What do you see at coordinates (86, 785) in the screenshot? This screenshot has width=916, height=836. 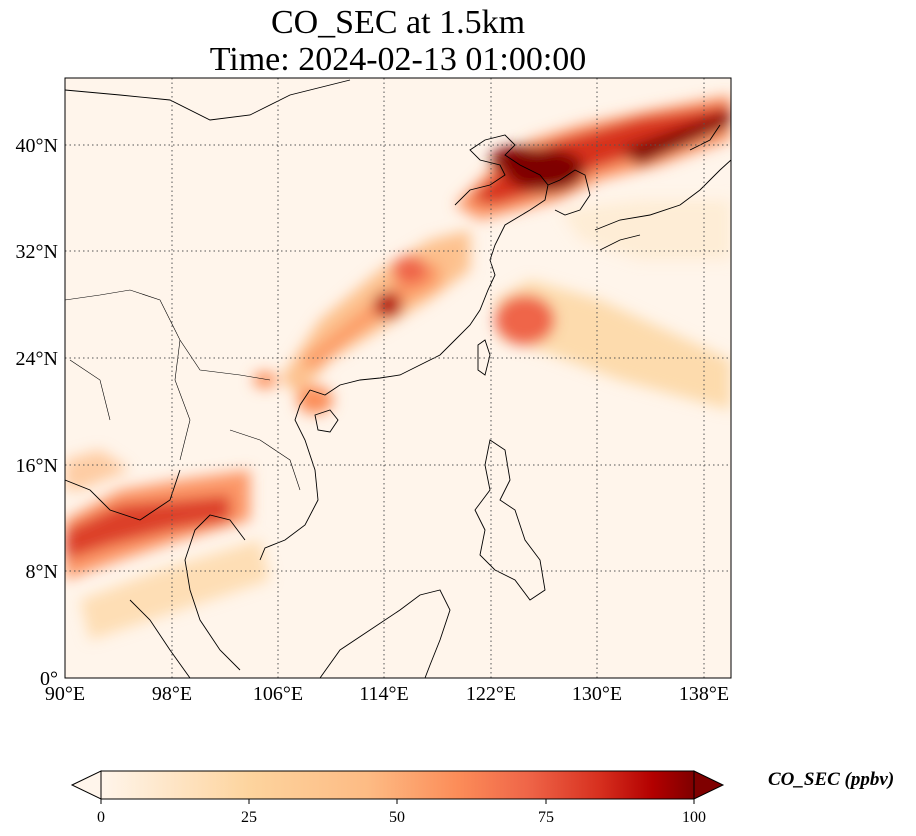 I see `colorbar-extend-min` at bounding box center [86, 785].